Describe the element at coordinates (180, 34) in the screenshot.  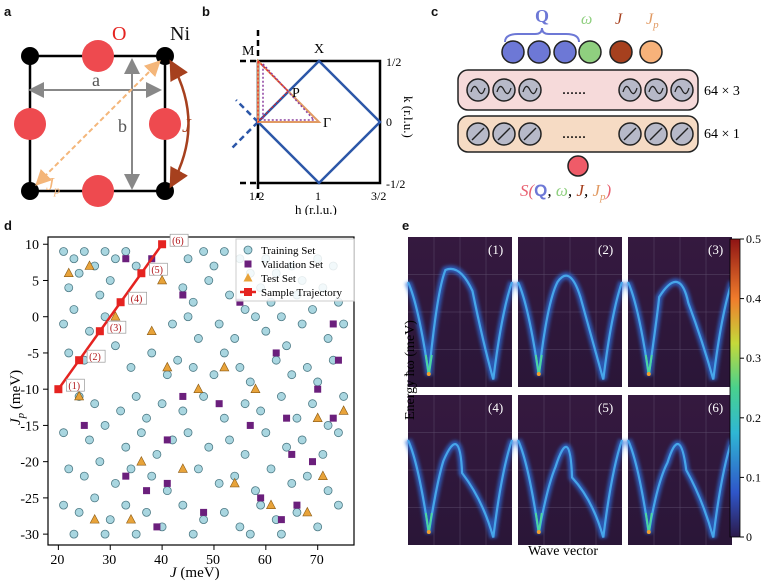
I see `nickel-label: Ni` at that location.